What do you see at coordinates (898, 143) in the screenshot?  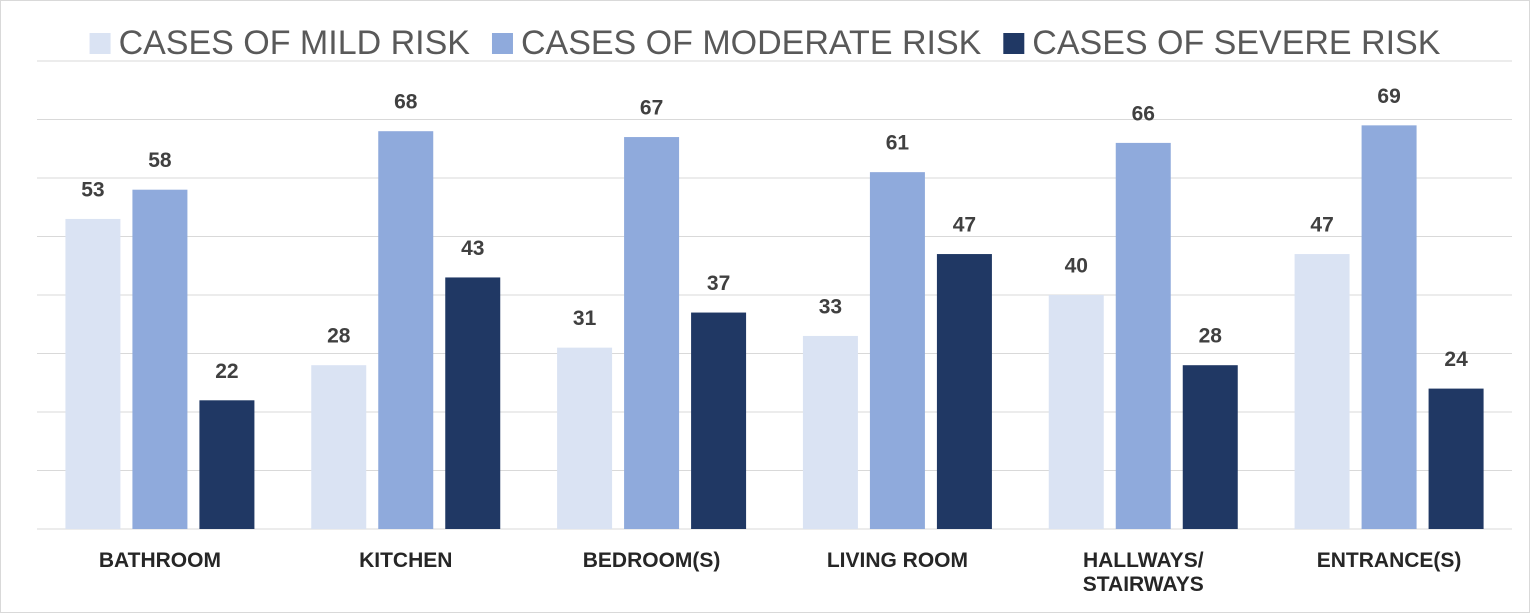 I see `data-label: 61` at bounding box center [898, 143].